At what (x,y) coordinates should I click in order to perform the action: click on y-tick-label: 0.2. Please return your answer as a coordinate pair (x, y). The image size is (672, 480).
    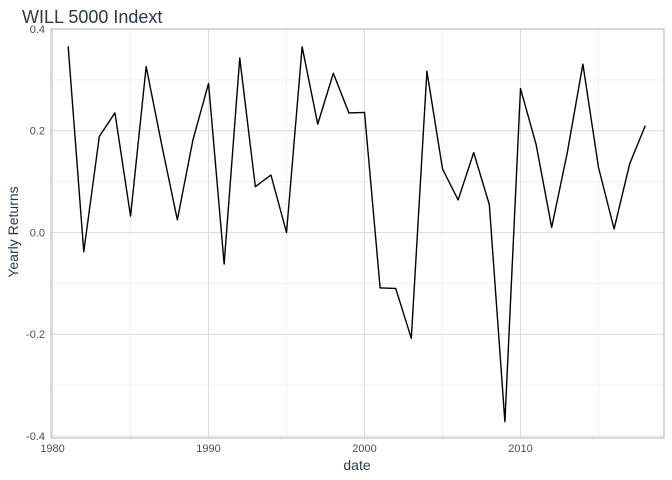
    Looking at the image, I should click on (37, 132).